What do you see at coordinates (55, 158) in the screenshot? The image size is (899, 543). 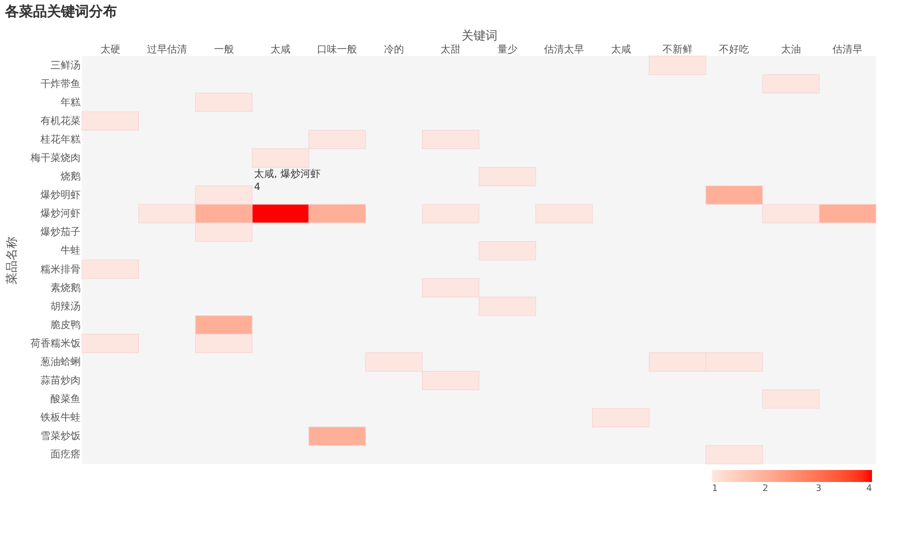 I see `y-tick-label: 梅干菜烧肉` at bounding box center [55, 158].